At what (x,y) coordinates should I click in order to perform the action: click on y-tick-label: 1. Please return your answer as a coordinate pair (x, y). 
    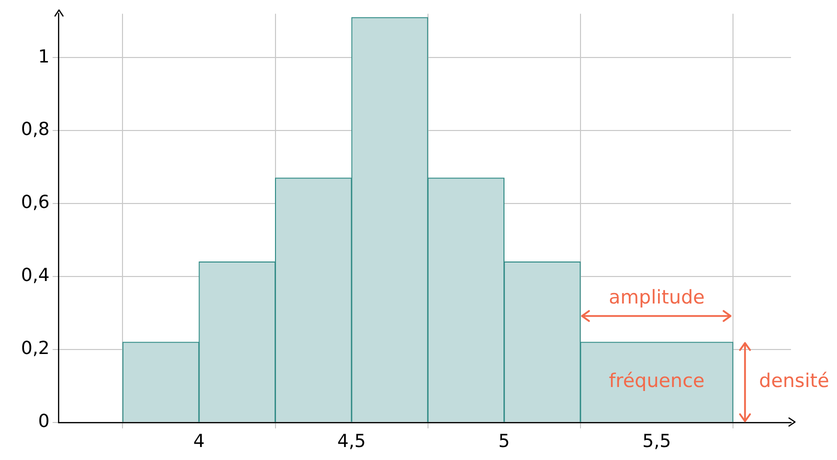
    Looking at the image, I should click on (44, 57).